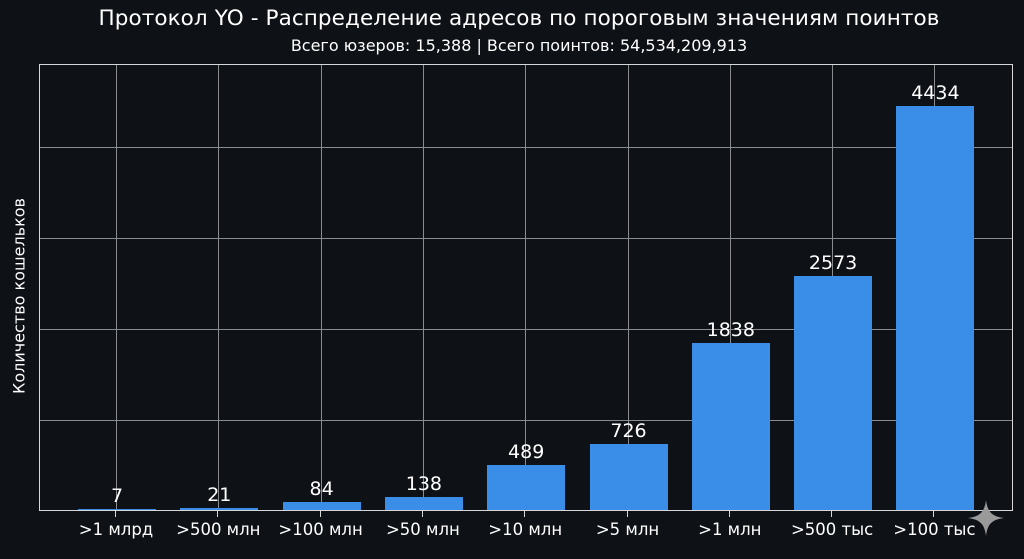 This screenshot has height=559, width=1024. Describe the element at coordinates (934, 529) in the screenshot. I see `x-tick-label: >100 тыс` at that location.